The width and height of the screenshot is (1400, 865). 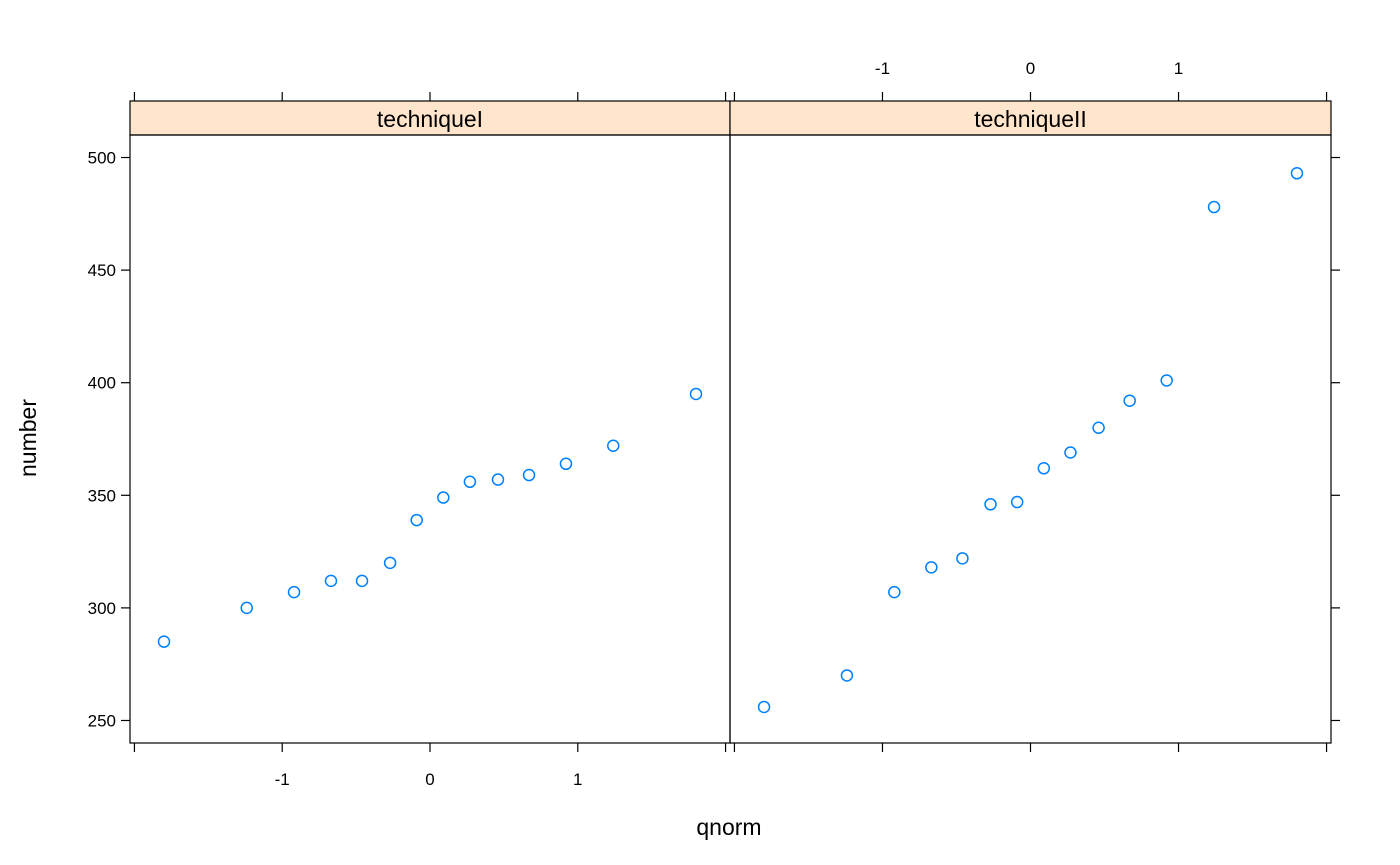 What do you see at coordinates (102, 158) in the screenshot?
I see `y-tick-label: 500` at bounding box center [102, 158].